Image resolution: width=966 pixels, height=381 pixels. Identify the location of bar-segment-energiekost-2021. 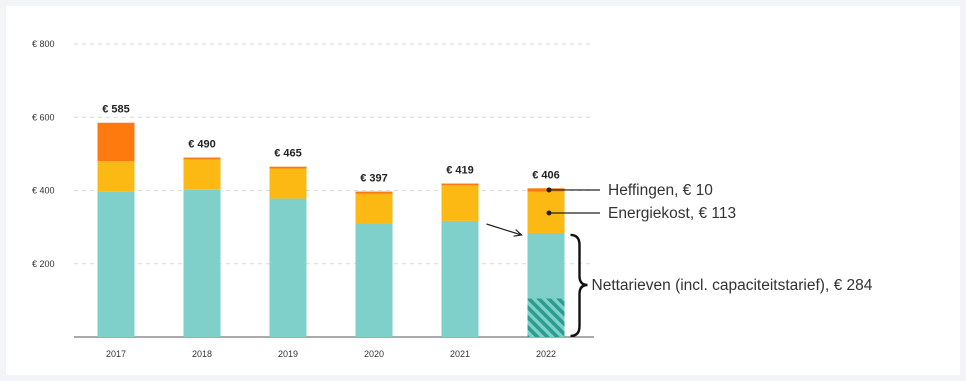
(460, 203).